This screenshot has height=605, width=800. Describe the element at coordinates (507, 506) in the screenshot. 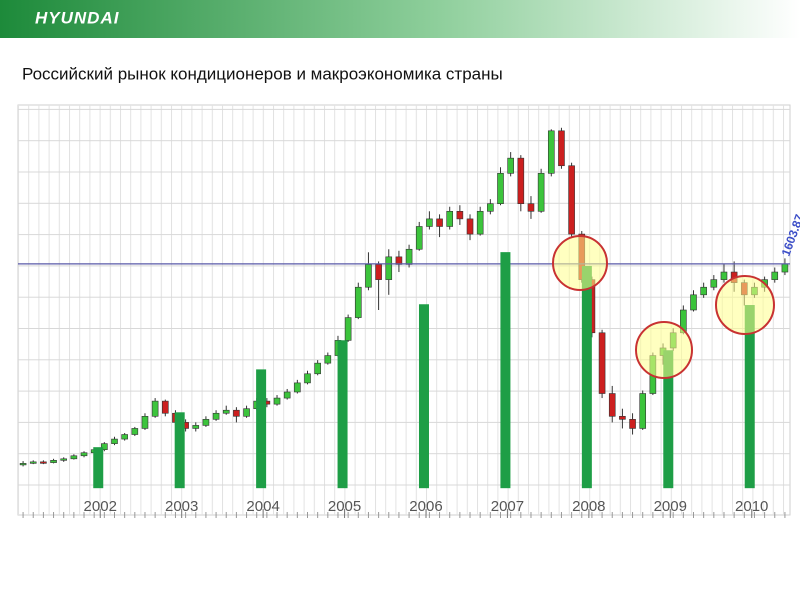

I see `x-tick-label: 2007` at that location.